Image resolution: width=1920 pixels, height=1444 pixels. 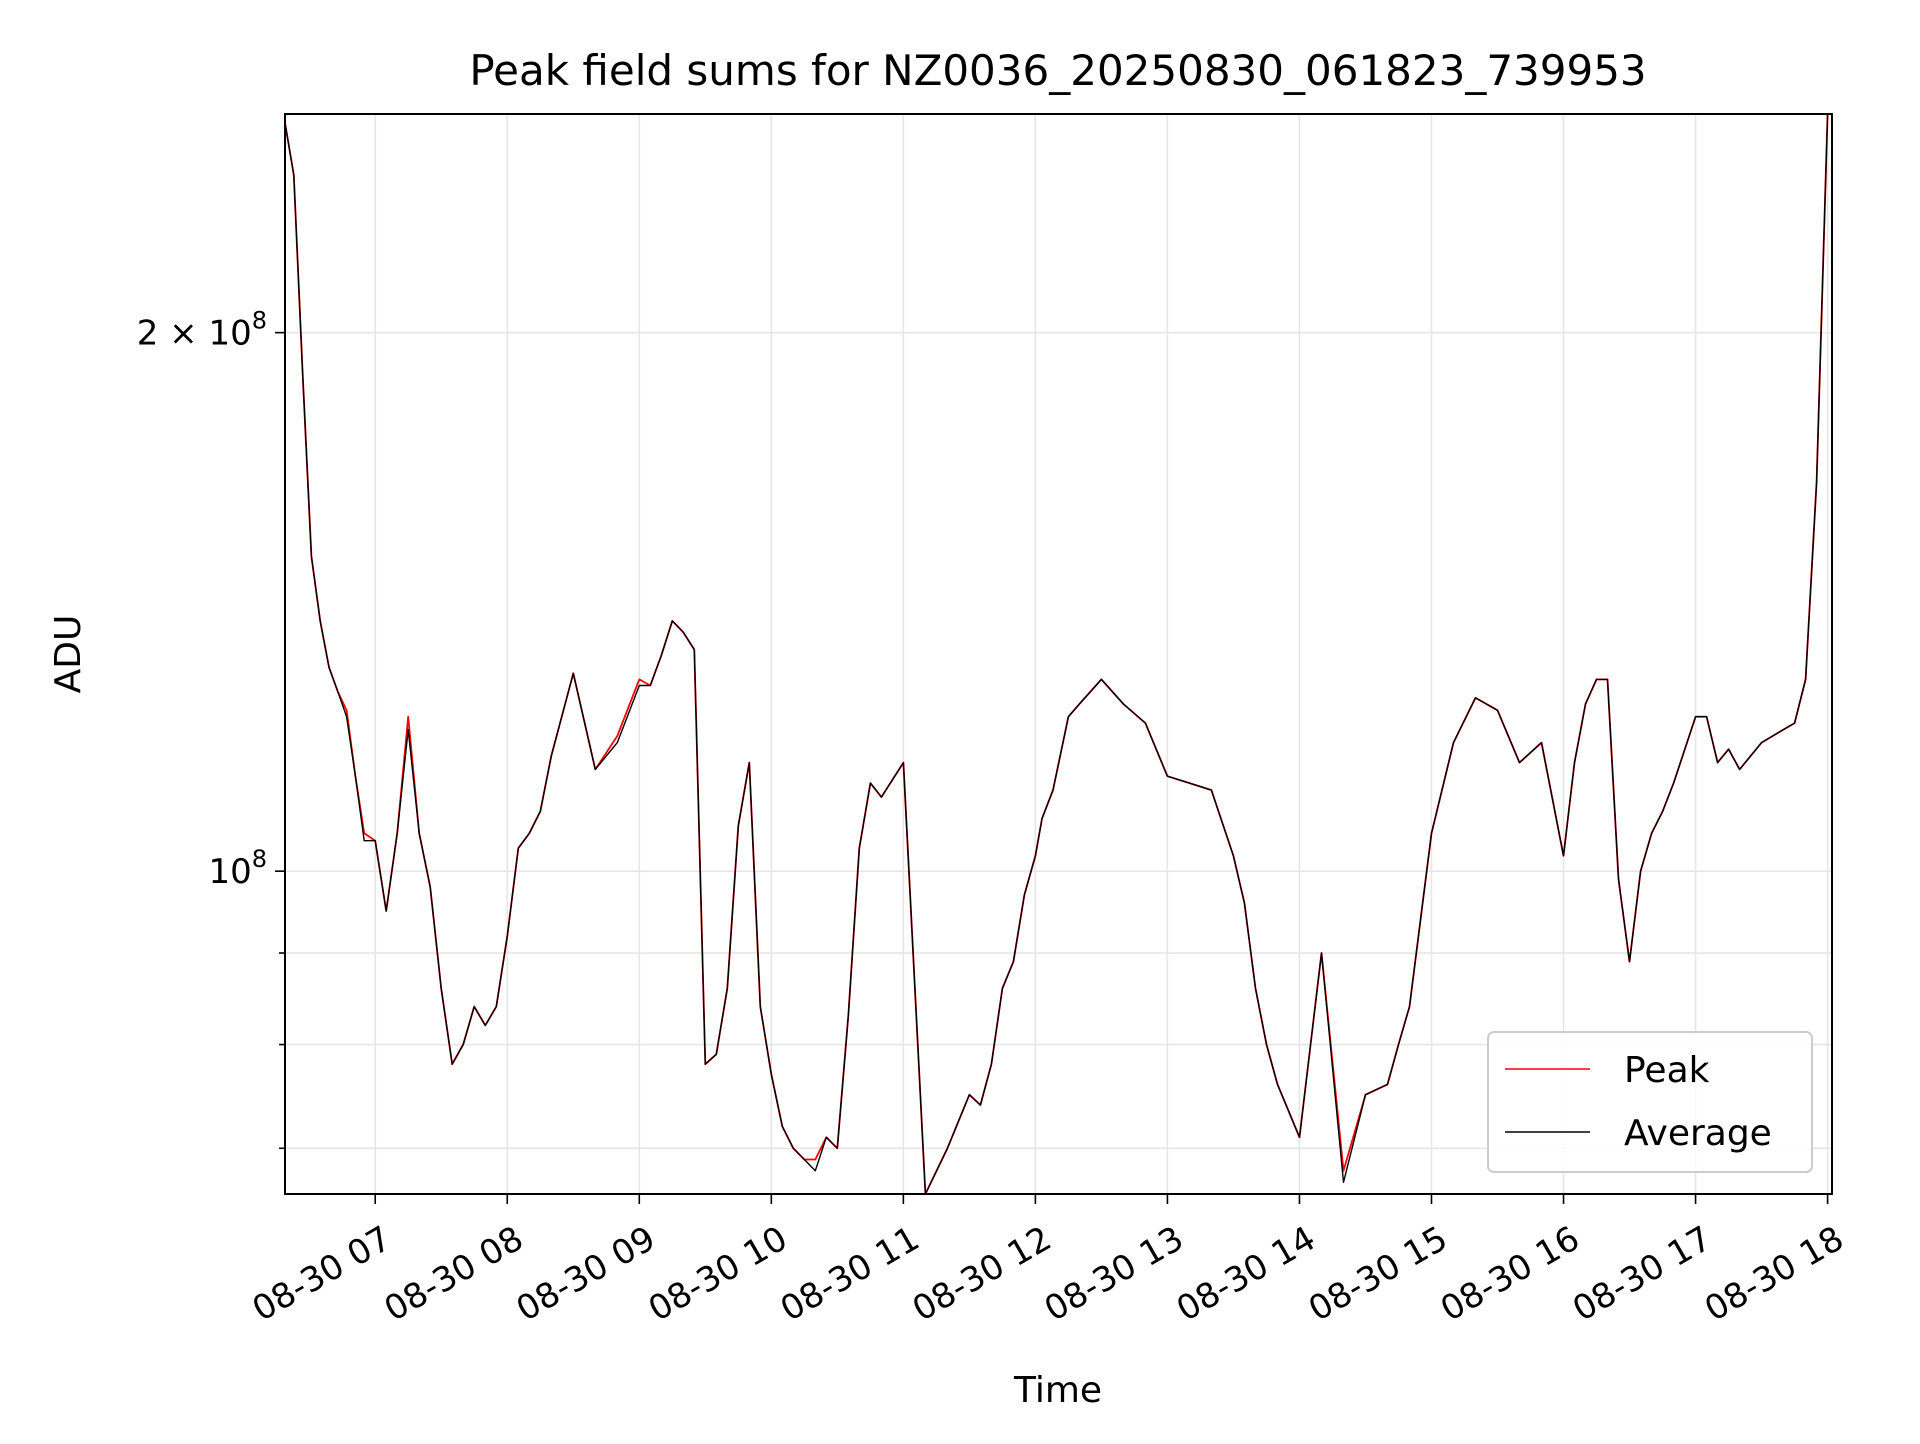 I want to click on y-tick-label: 2 × 108, so click(x=202, y=330).